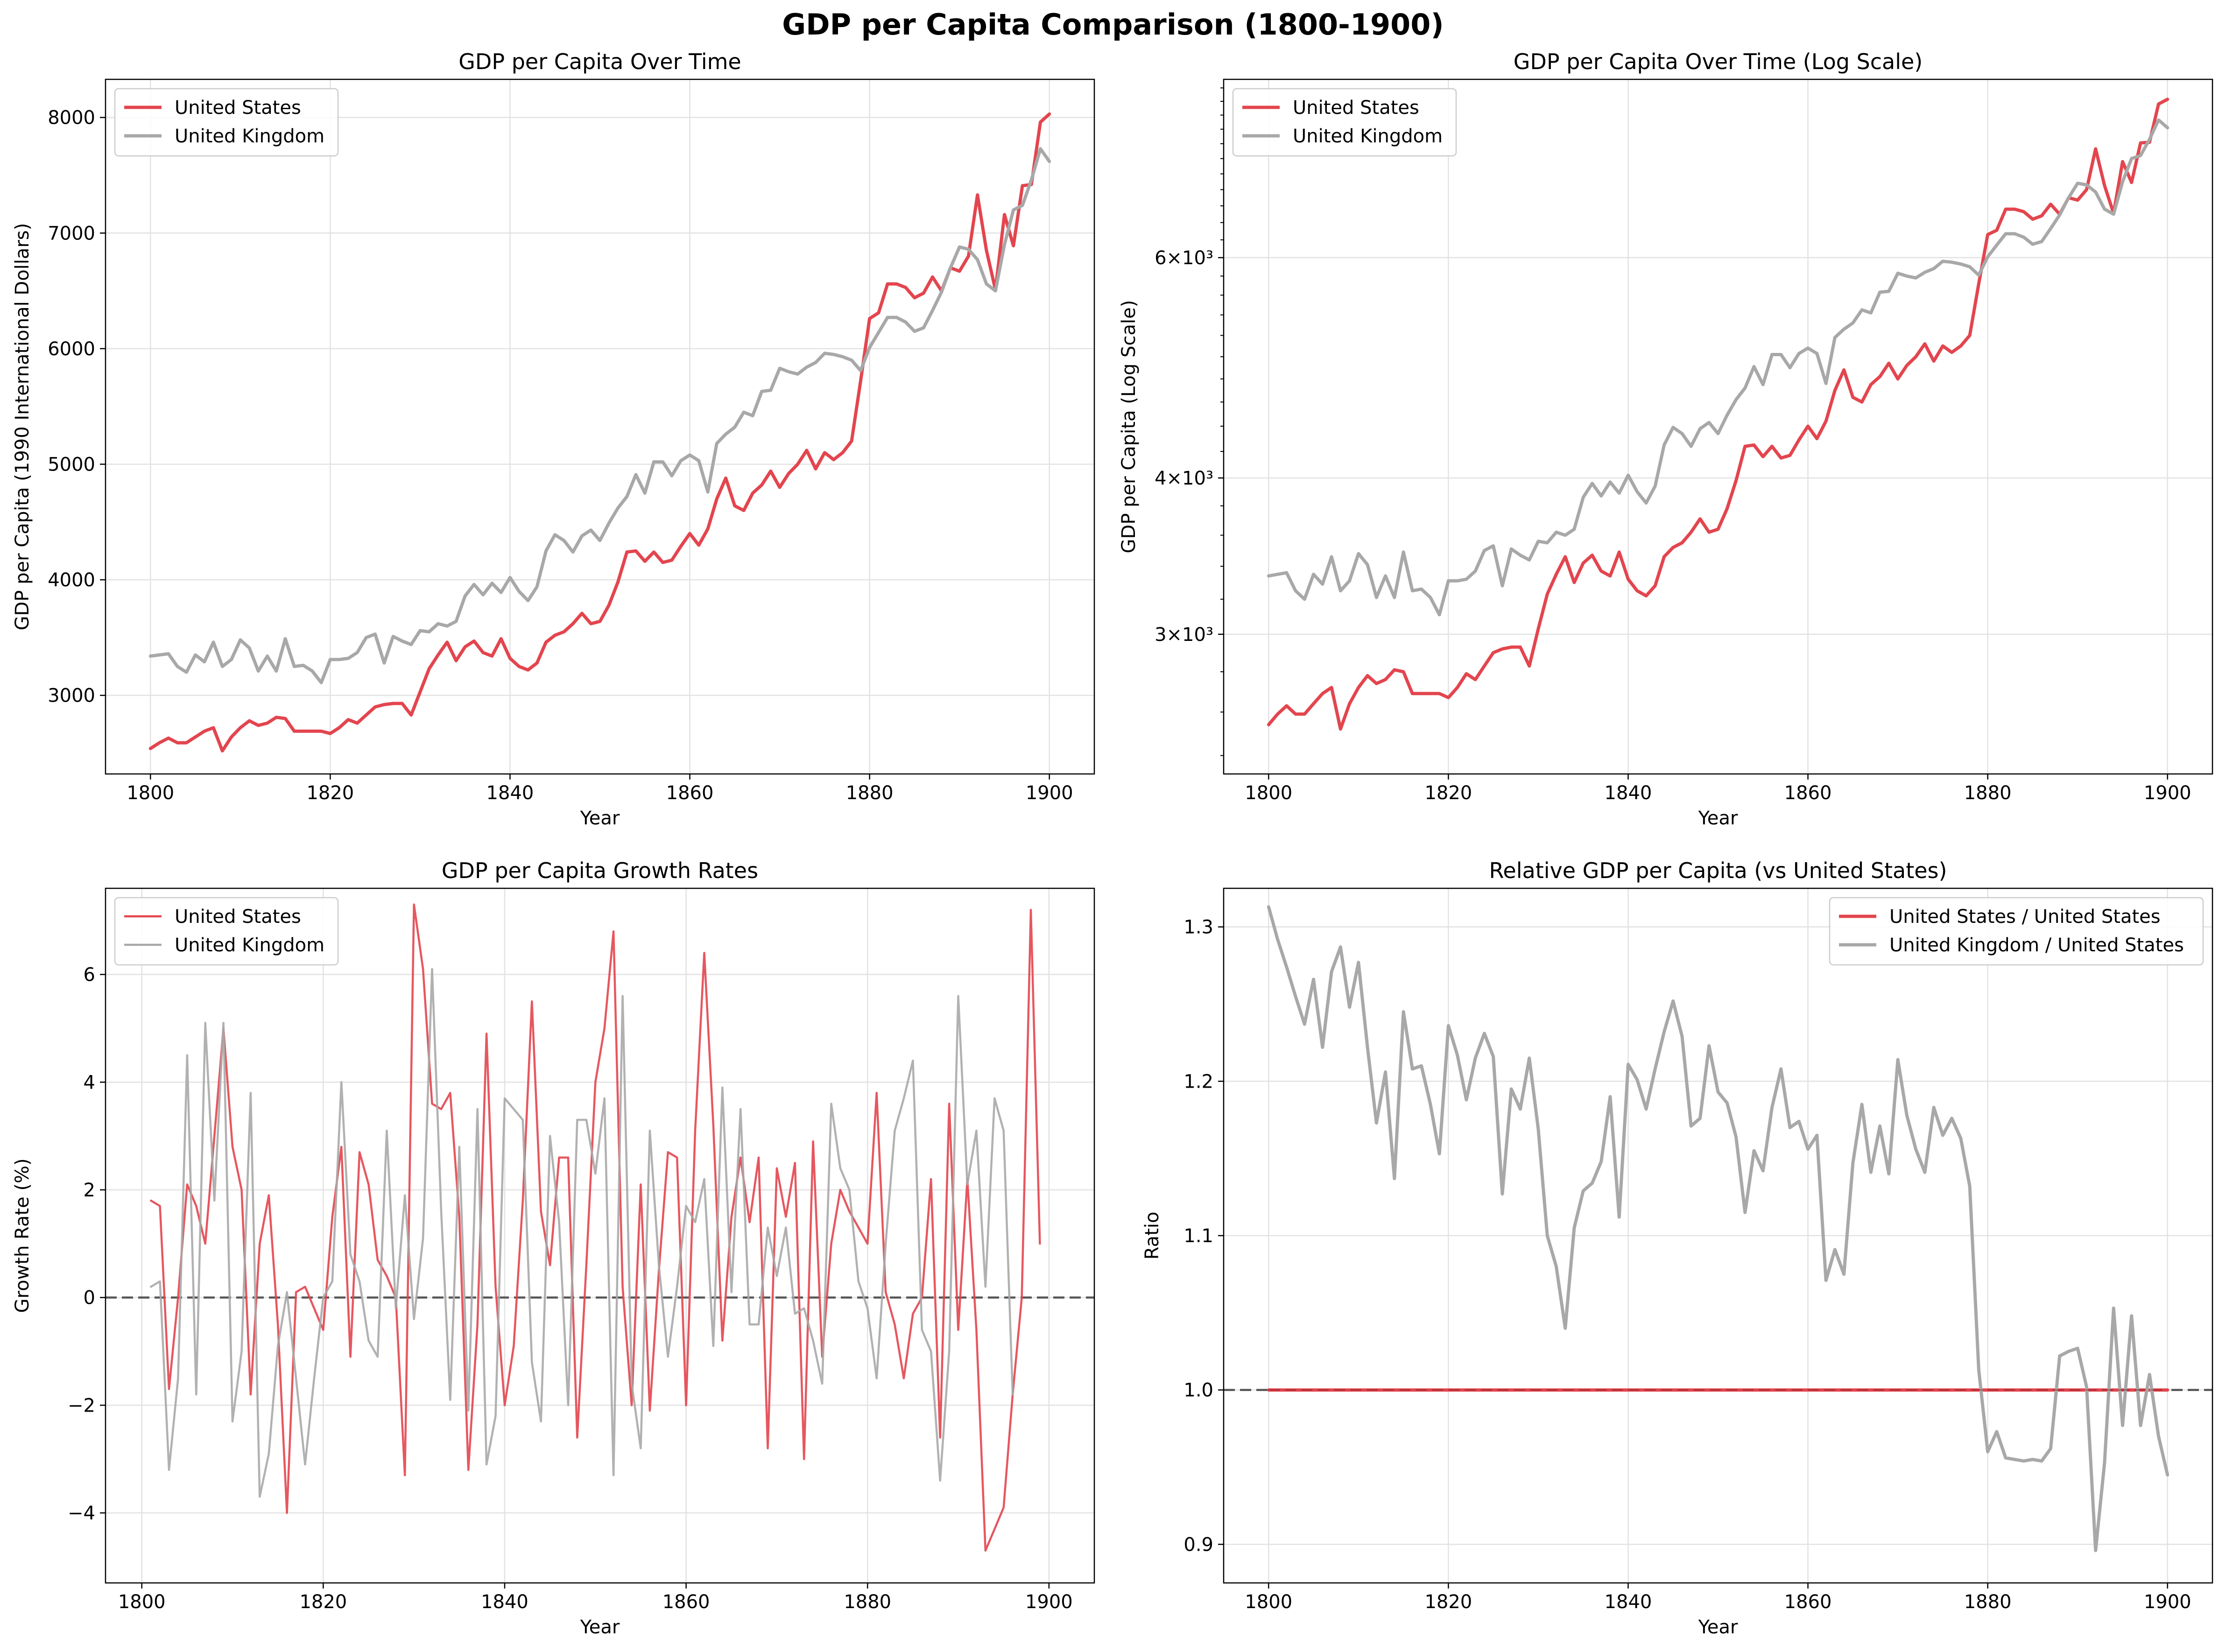 The height and width of the screenshot is (1652, 2226). What do you see at coordinates (600, 870) in the screenshot?
I see `panel-title: GDP per Capita Growth Rates` at bounding box center [600, 870].